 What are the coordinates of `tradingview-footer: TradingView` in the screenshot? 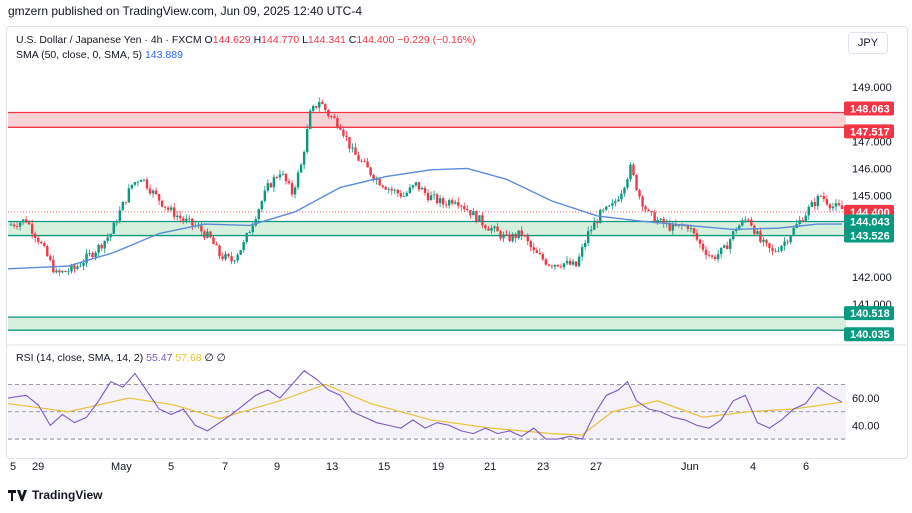 It's located at (55, 495).